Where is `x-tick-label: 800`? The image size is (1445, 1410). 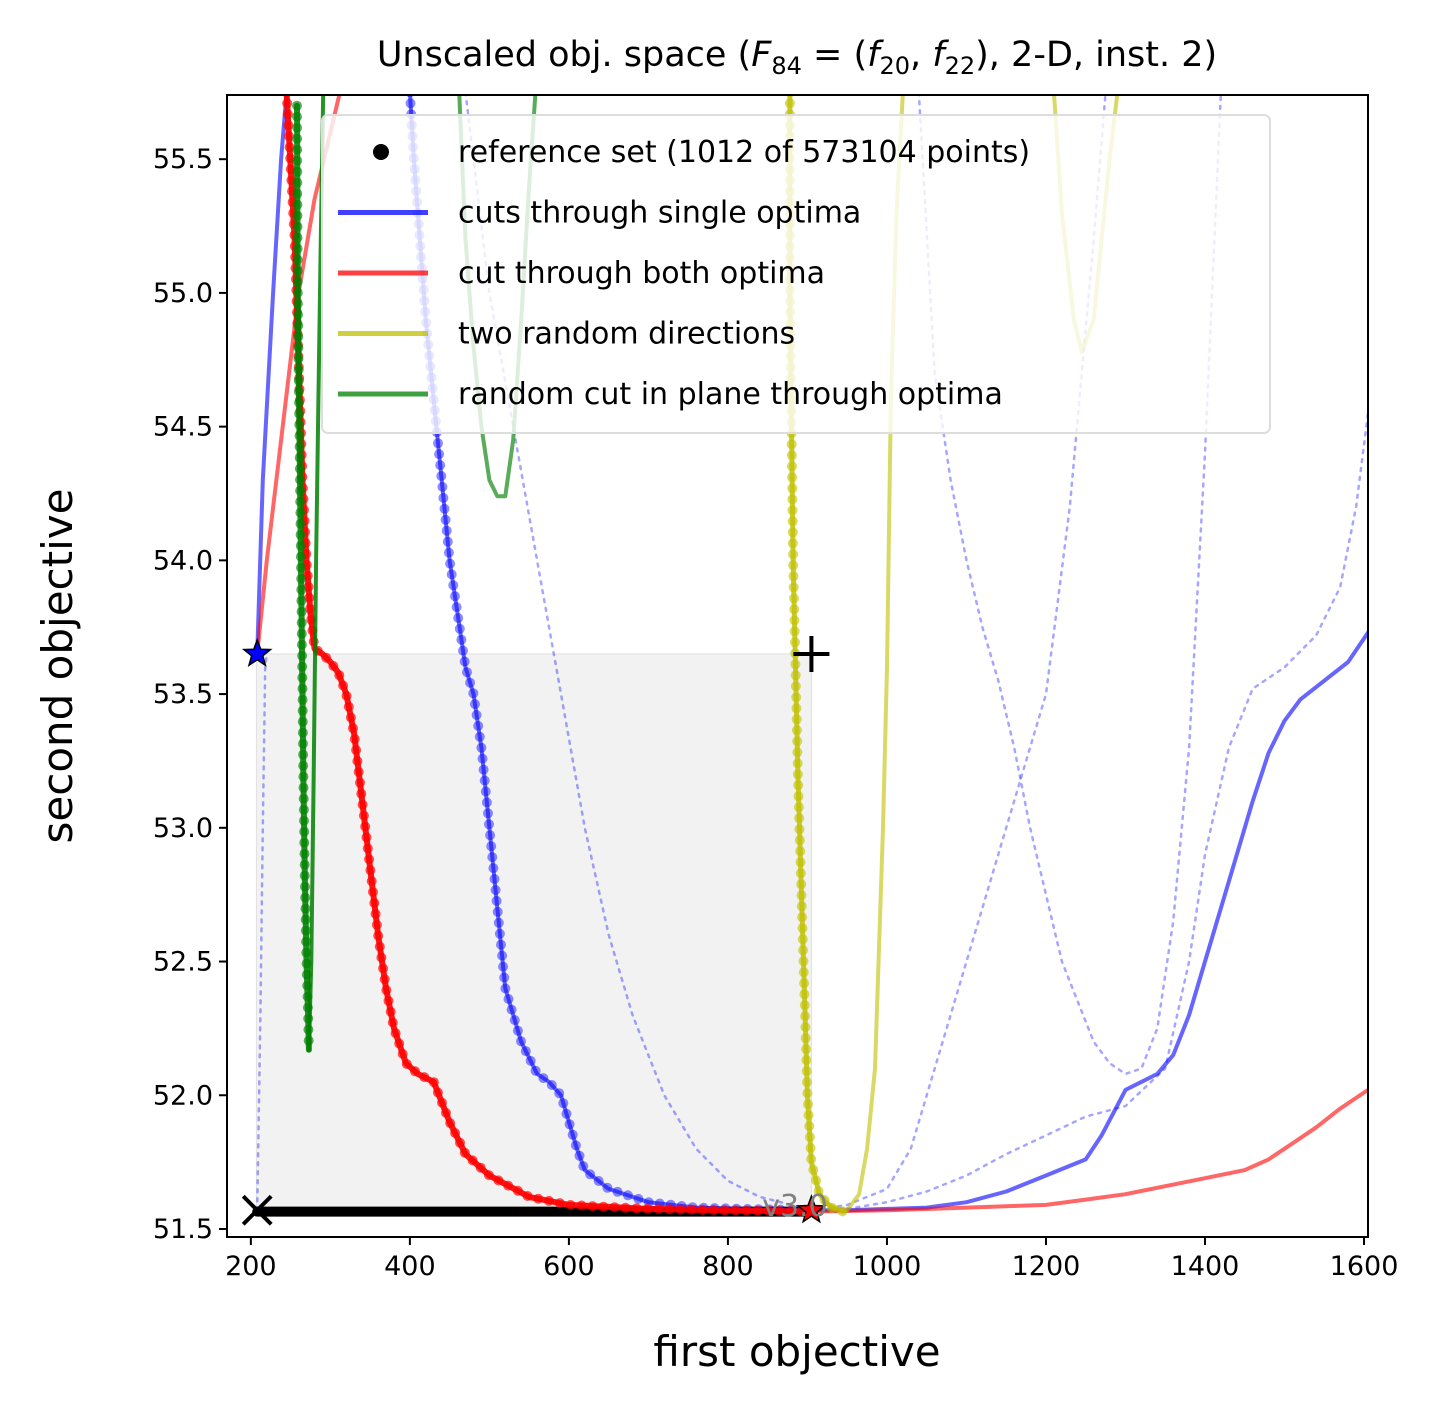 x-tick-label: 800 is located at coordinates (728, 1266).